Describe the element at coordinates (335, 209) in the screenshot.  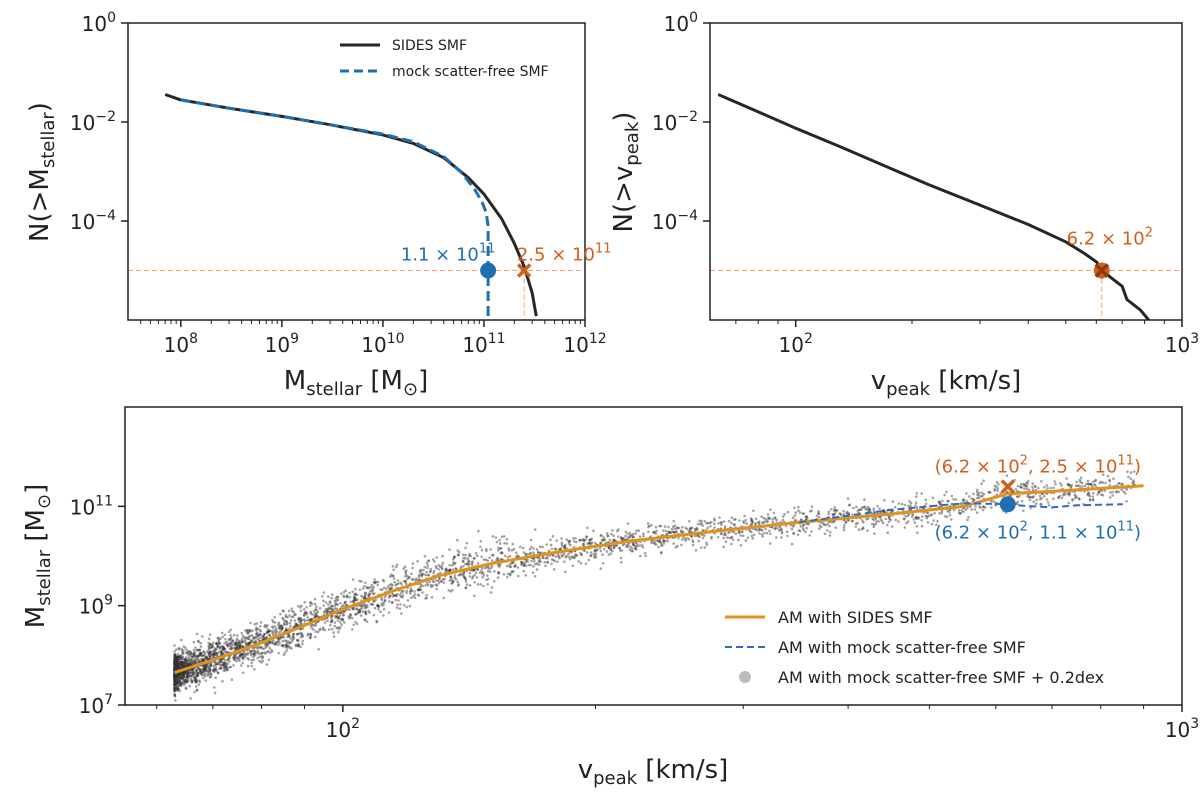
I see `top-left-series-mock-scatter-free-smf` at that location.